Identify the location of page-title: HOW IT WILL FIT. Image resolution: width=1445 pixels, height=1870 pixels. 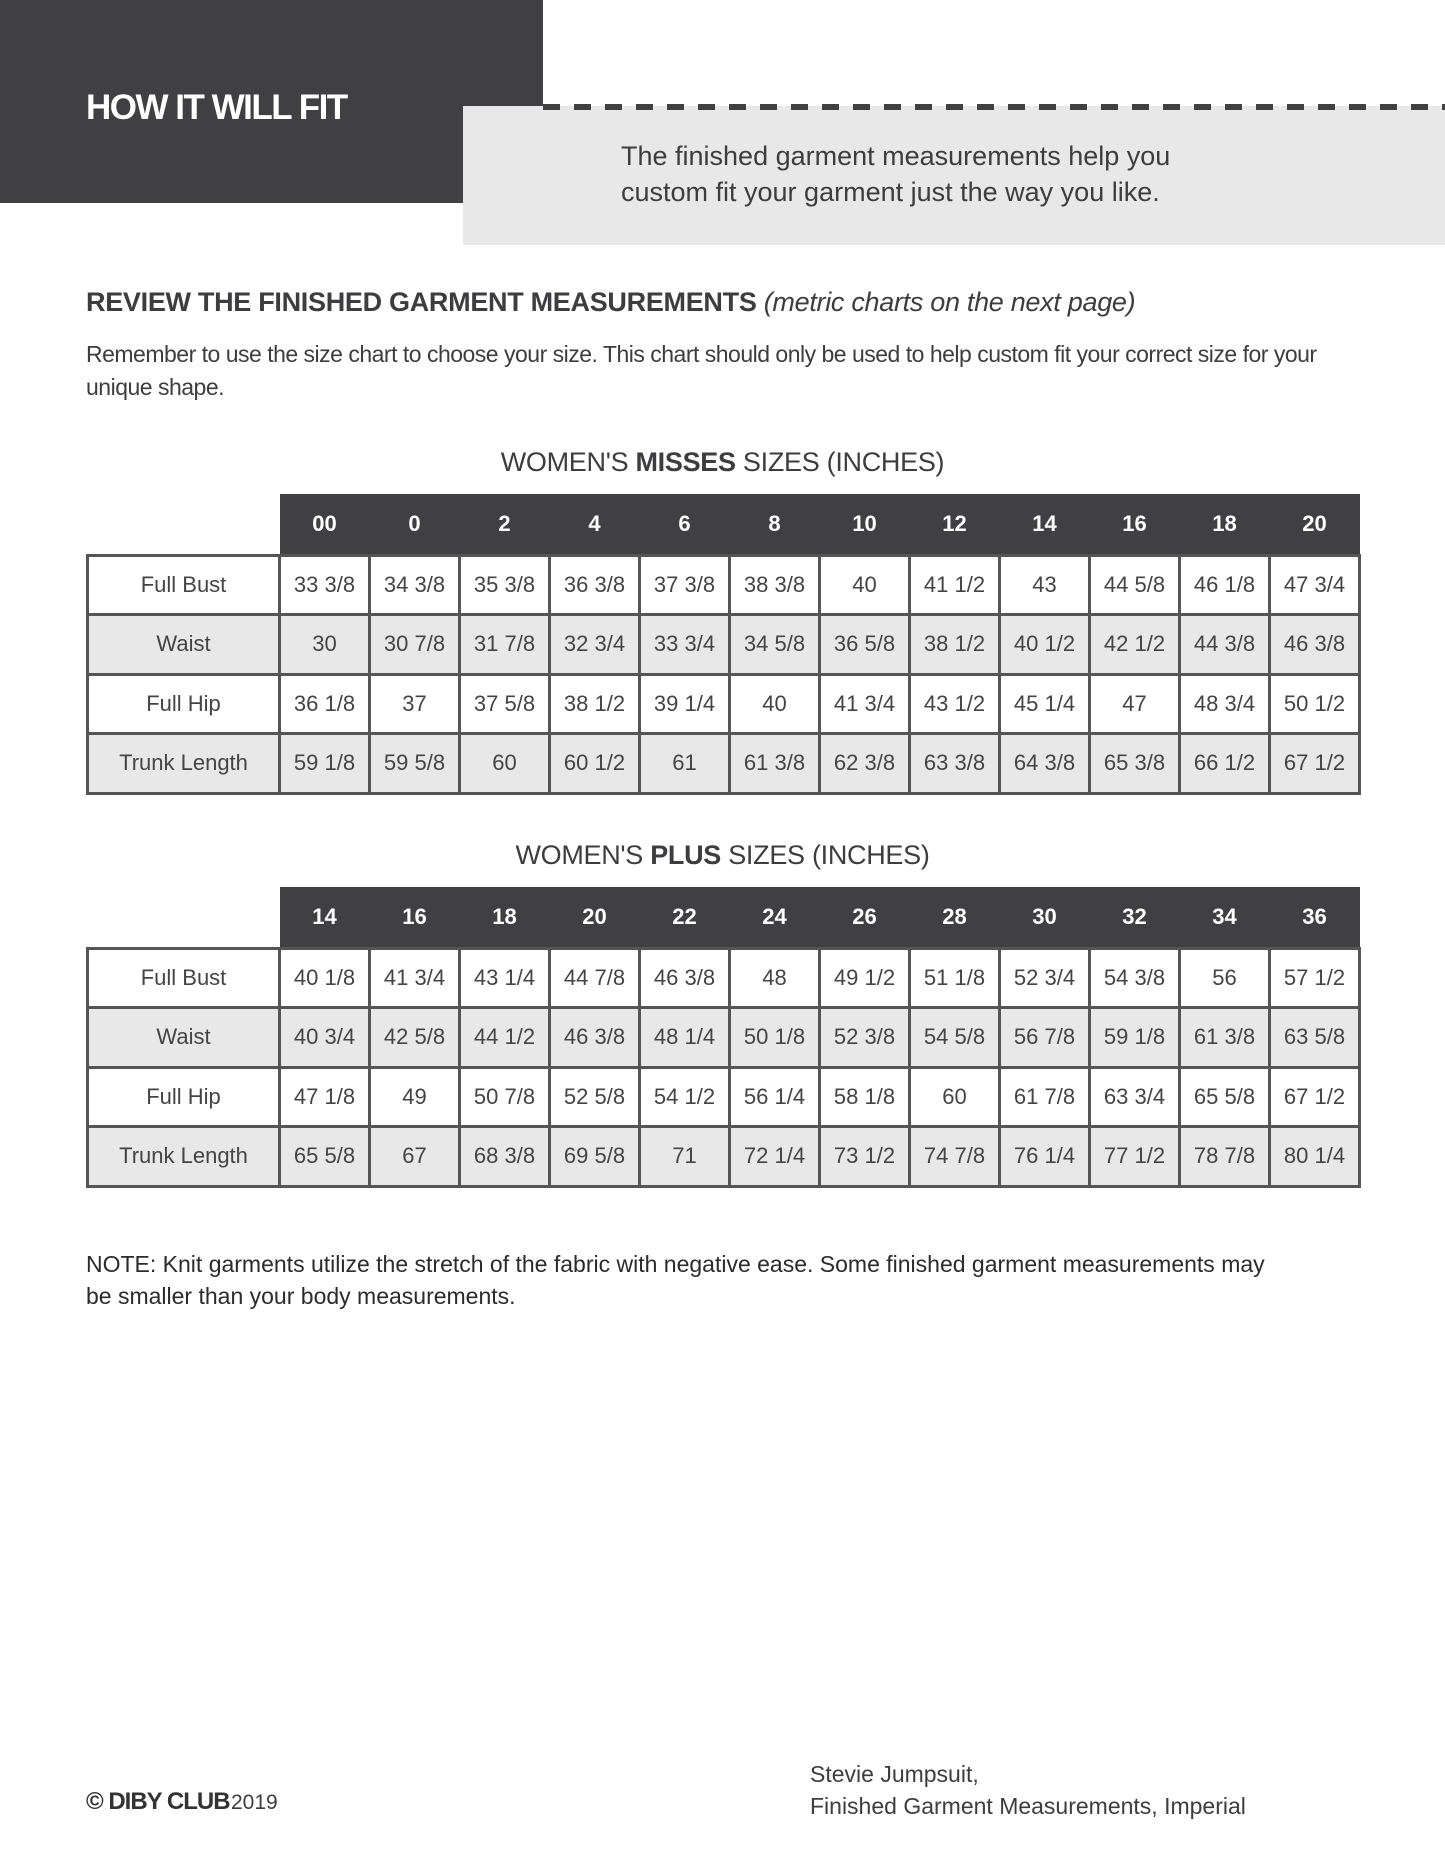
(217, 107).